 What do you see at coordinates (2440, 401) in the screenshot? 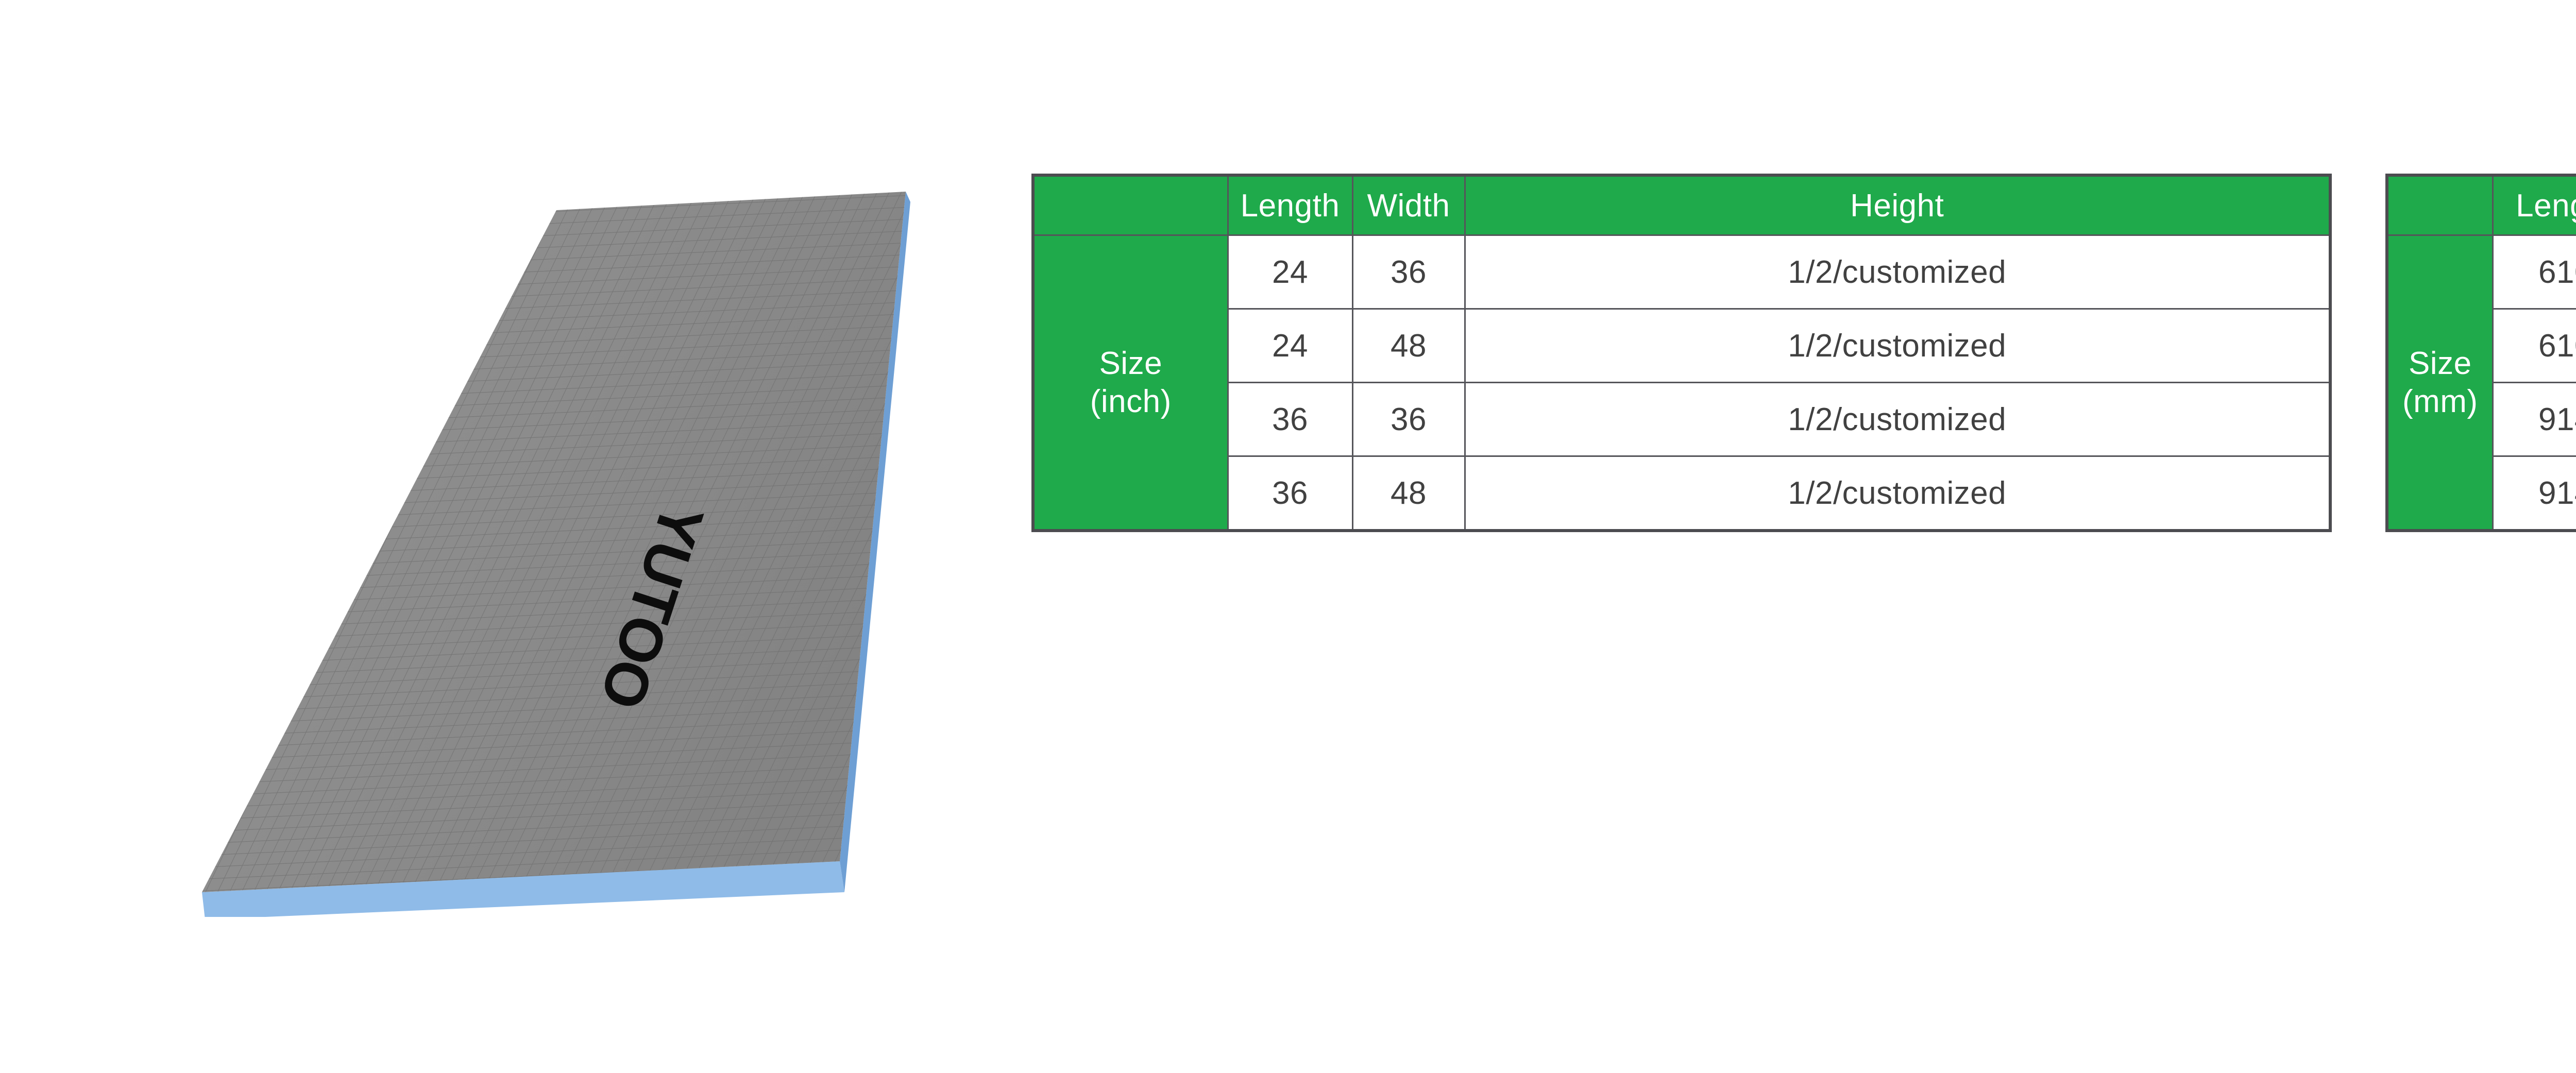
I see `row-group-label-line2: (mm)` at bounding box center [2440, 401].